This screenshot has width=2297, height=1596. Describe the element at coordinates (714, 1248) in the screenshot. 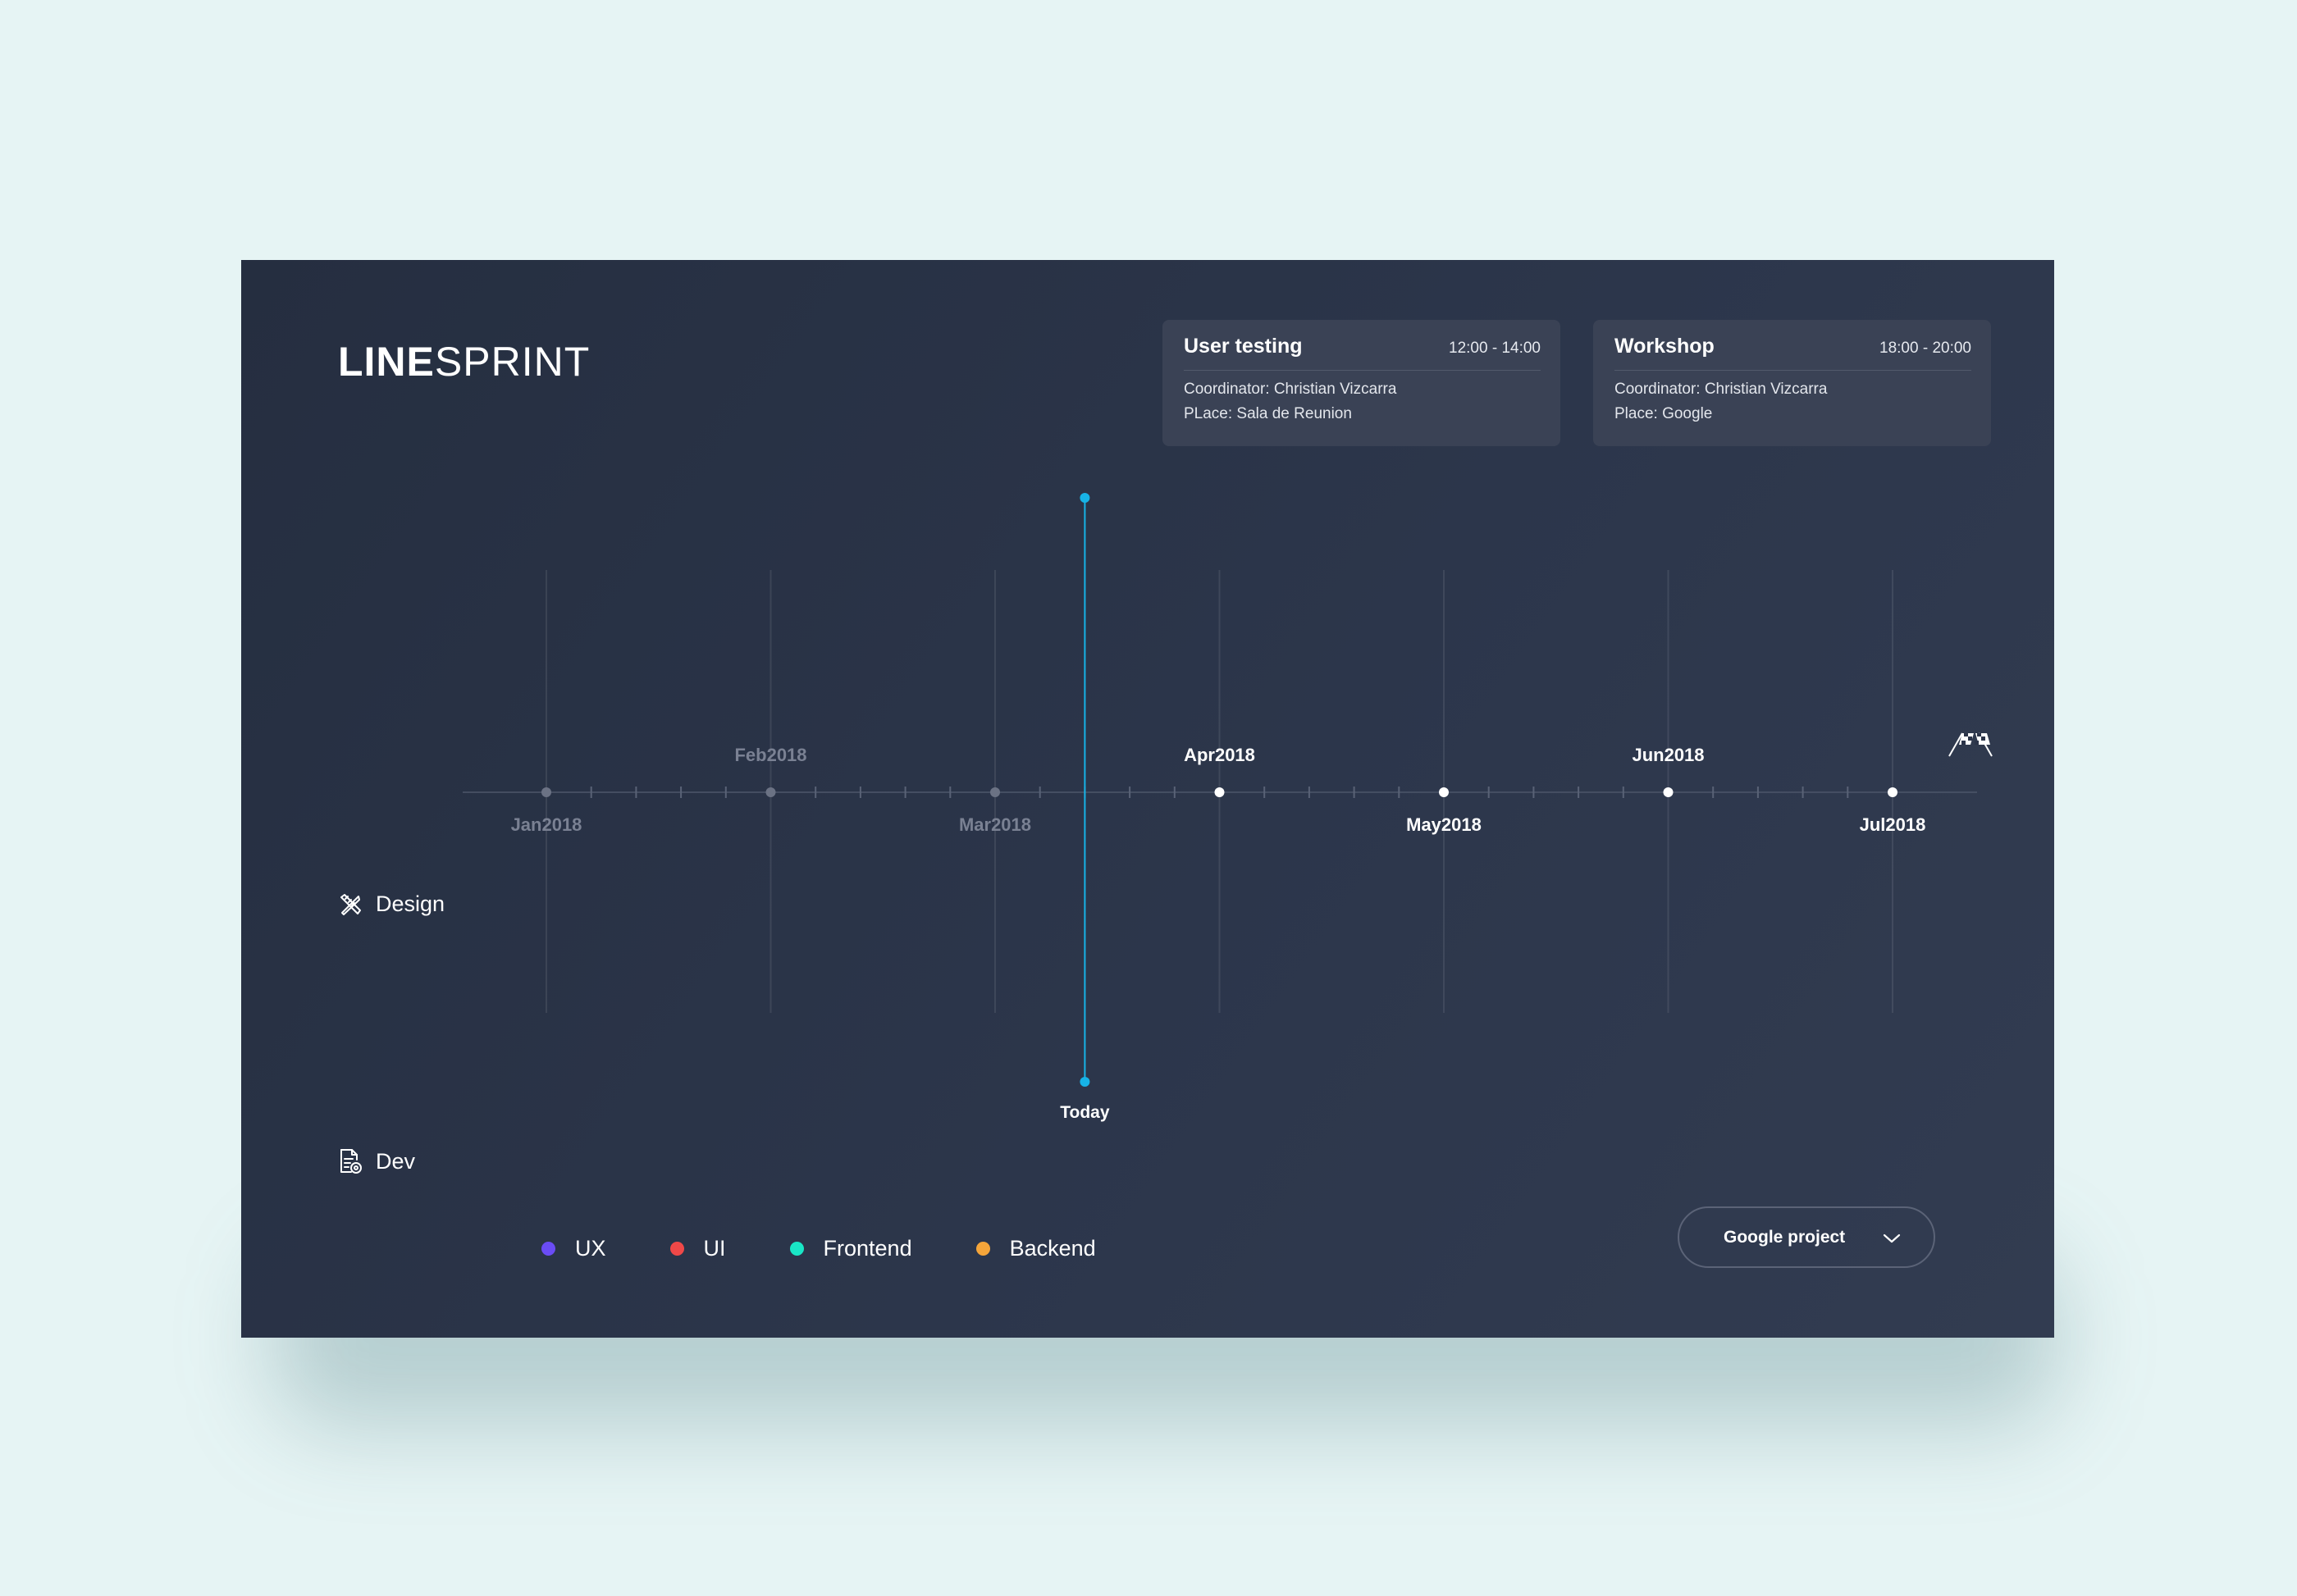

I see `legend-label: UI` at that location.